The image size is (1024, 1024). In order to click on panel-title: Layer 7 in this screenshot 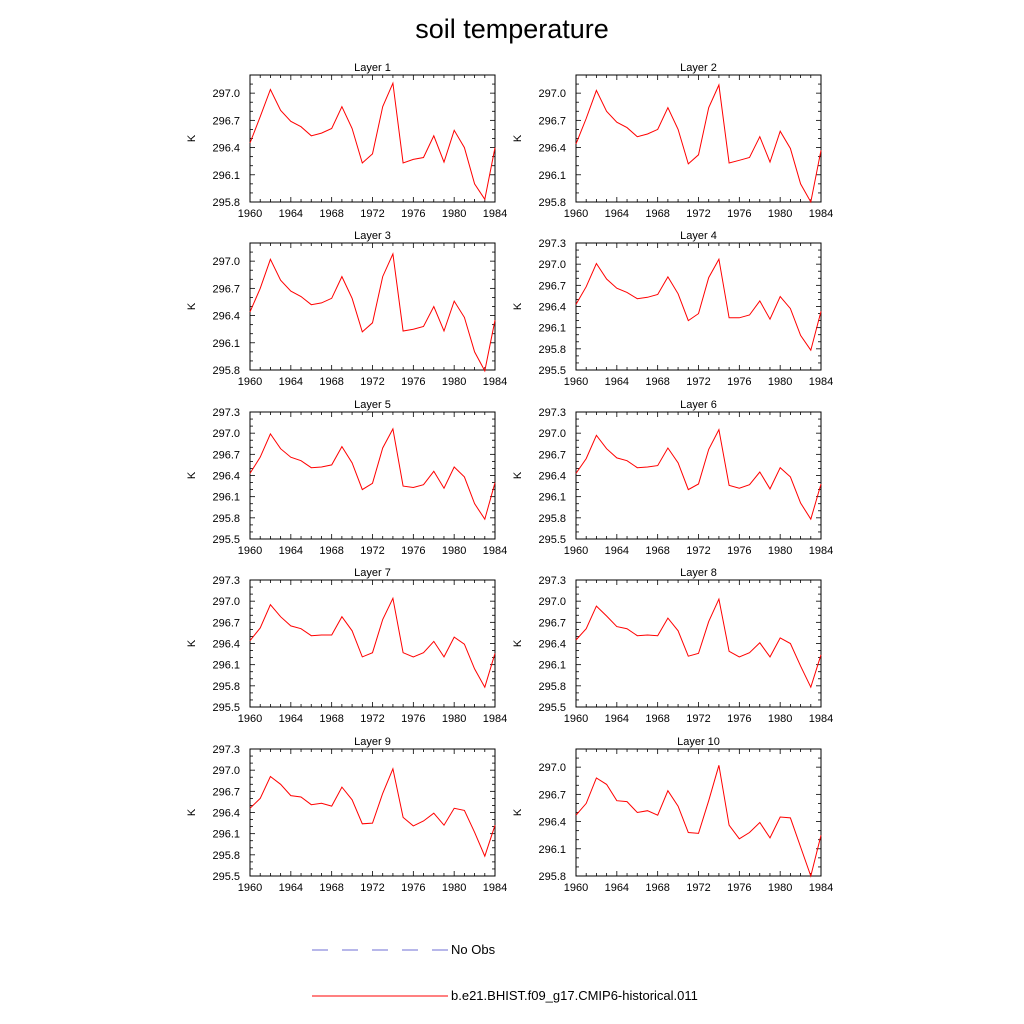, I will do `click(372, 573)`.